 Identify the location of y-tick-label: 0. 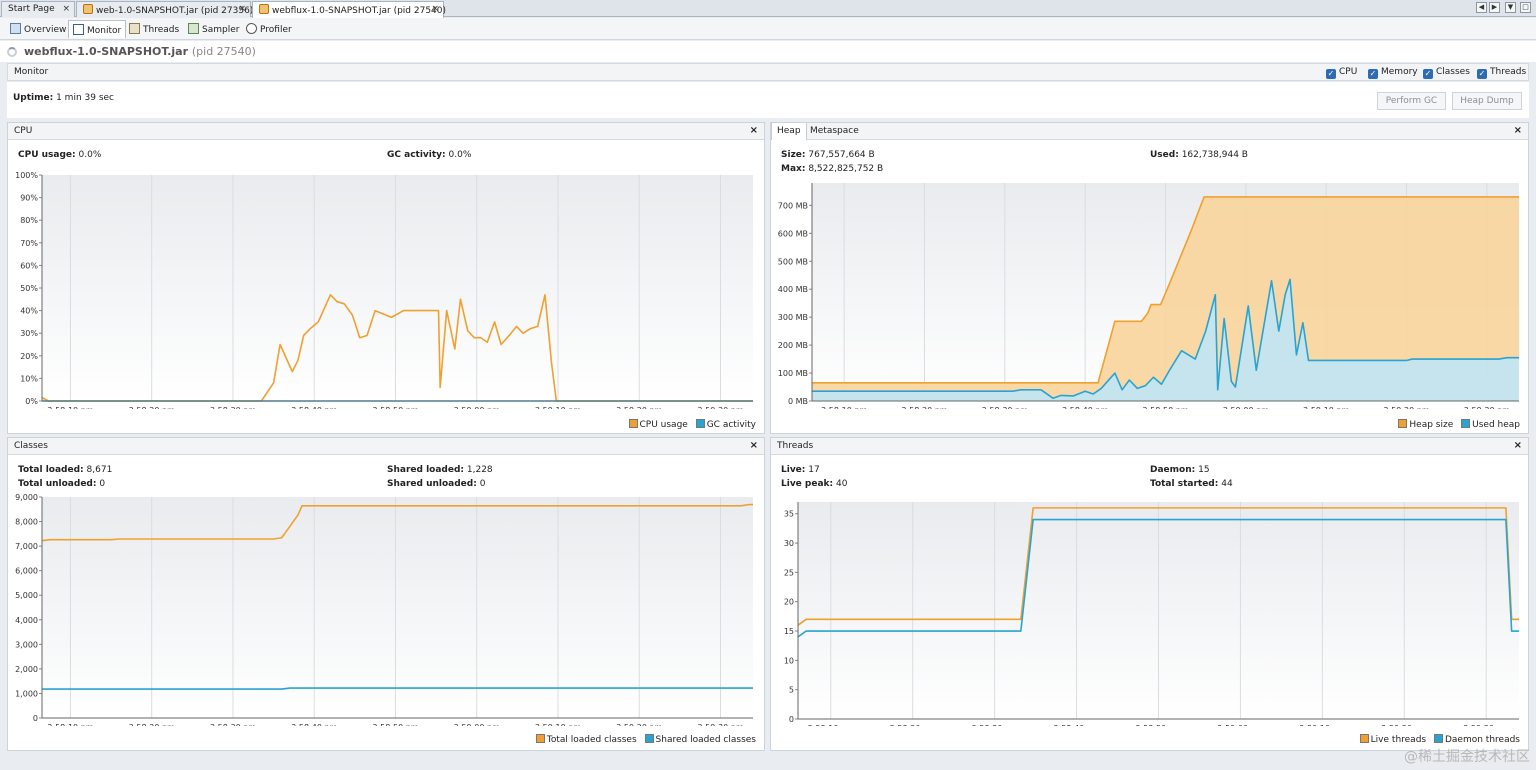
(35, 718).